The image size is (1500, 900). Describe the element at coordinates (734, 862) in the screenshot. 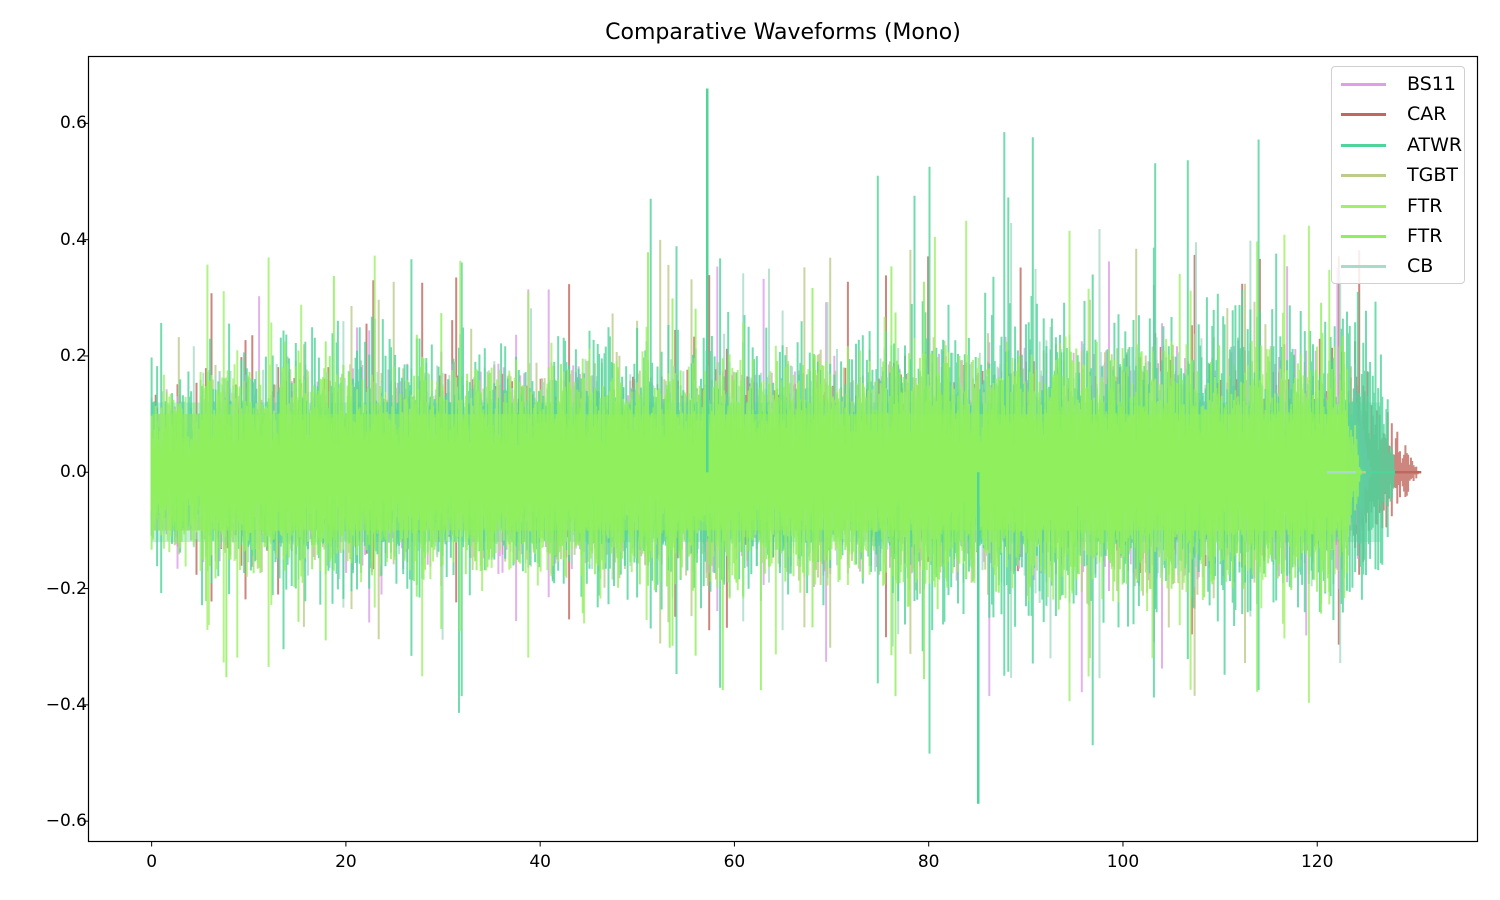

I see `x-tick-label: 60` at that location.